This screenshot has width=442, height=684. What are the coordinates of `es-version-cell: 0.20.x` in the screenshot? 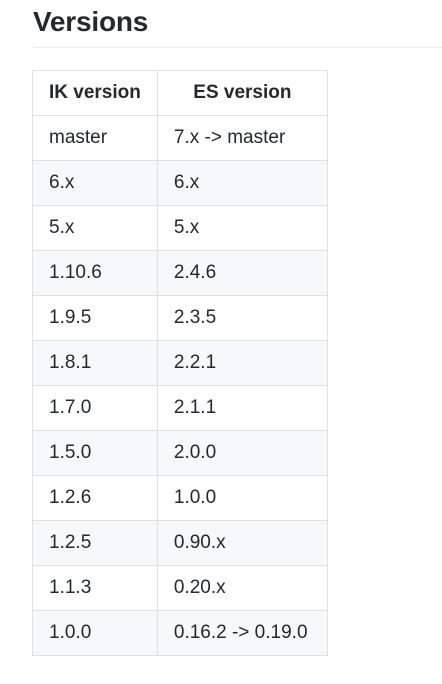 It's located at (242, 588).